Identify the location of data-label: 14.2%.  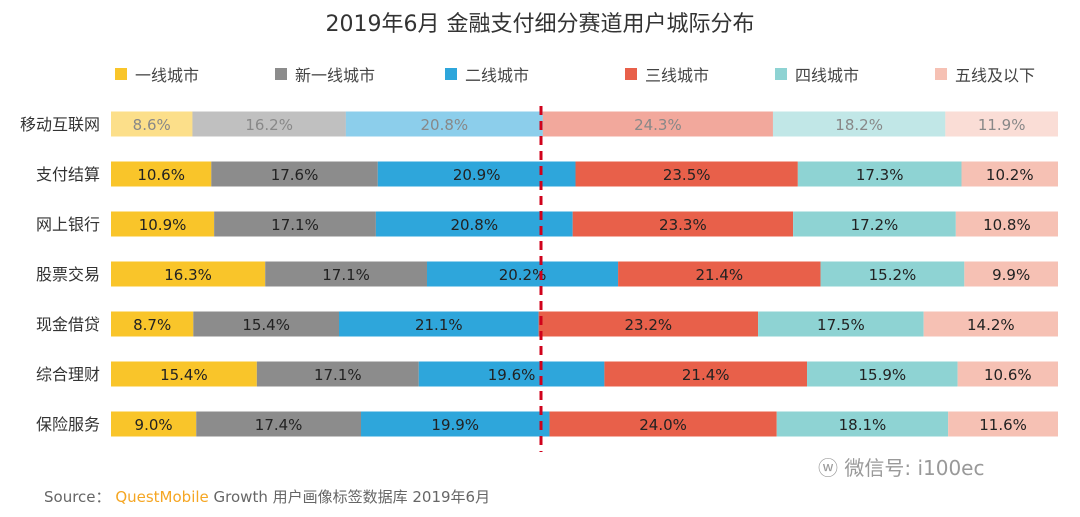
(991, 325).